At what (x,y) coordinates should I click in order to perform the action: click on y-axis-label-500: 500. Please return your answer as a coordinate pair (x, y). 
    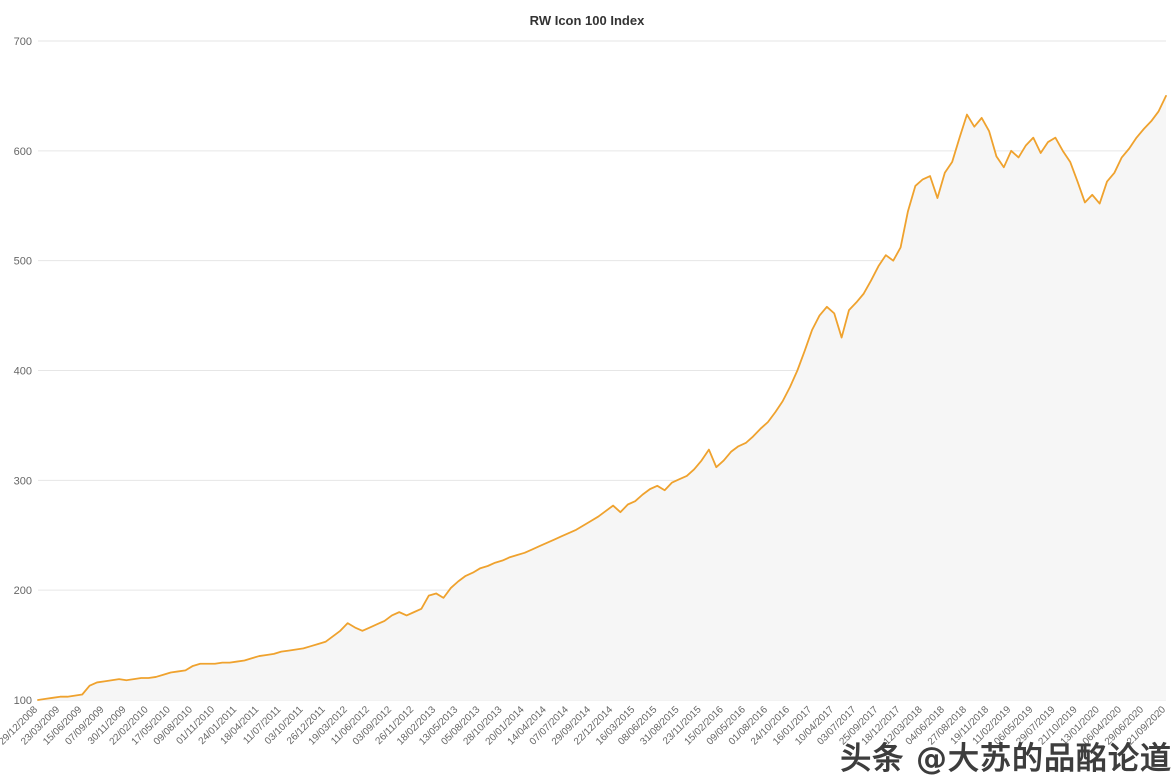
    Looking at the image, I should click on (23, 262).